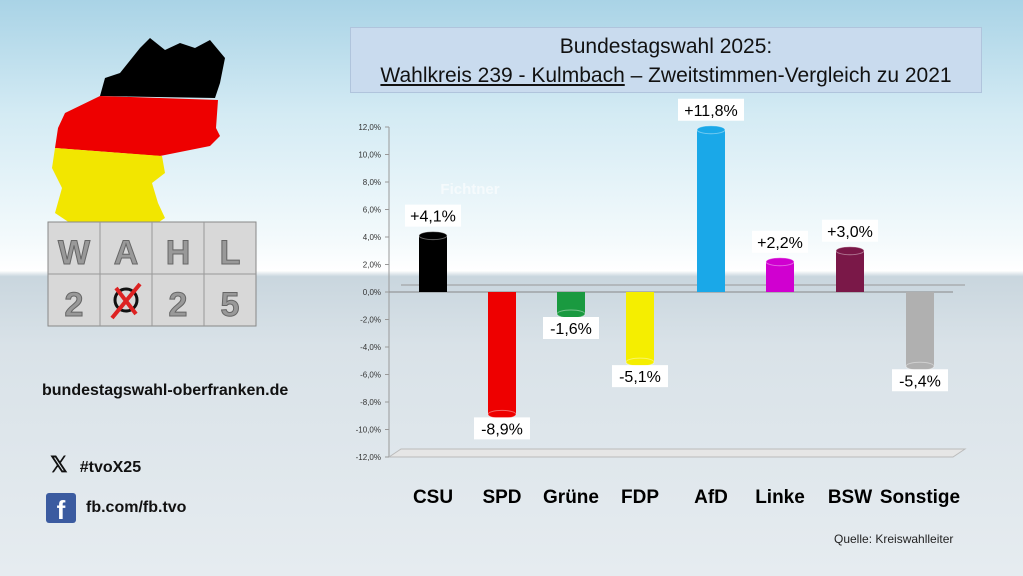  I want to click on x-handle: 𝕏 #tvoX25, so click(95, 465).